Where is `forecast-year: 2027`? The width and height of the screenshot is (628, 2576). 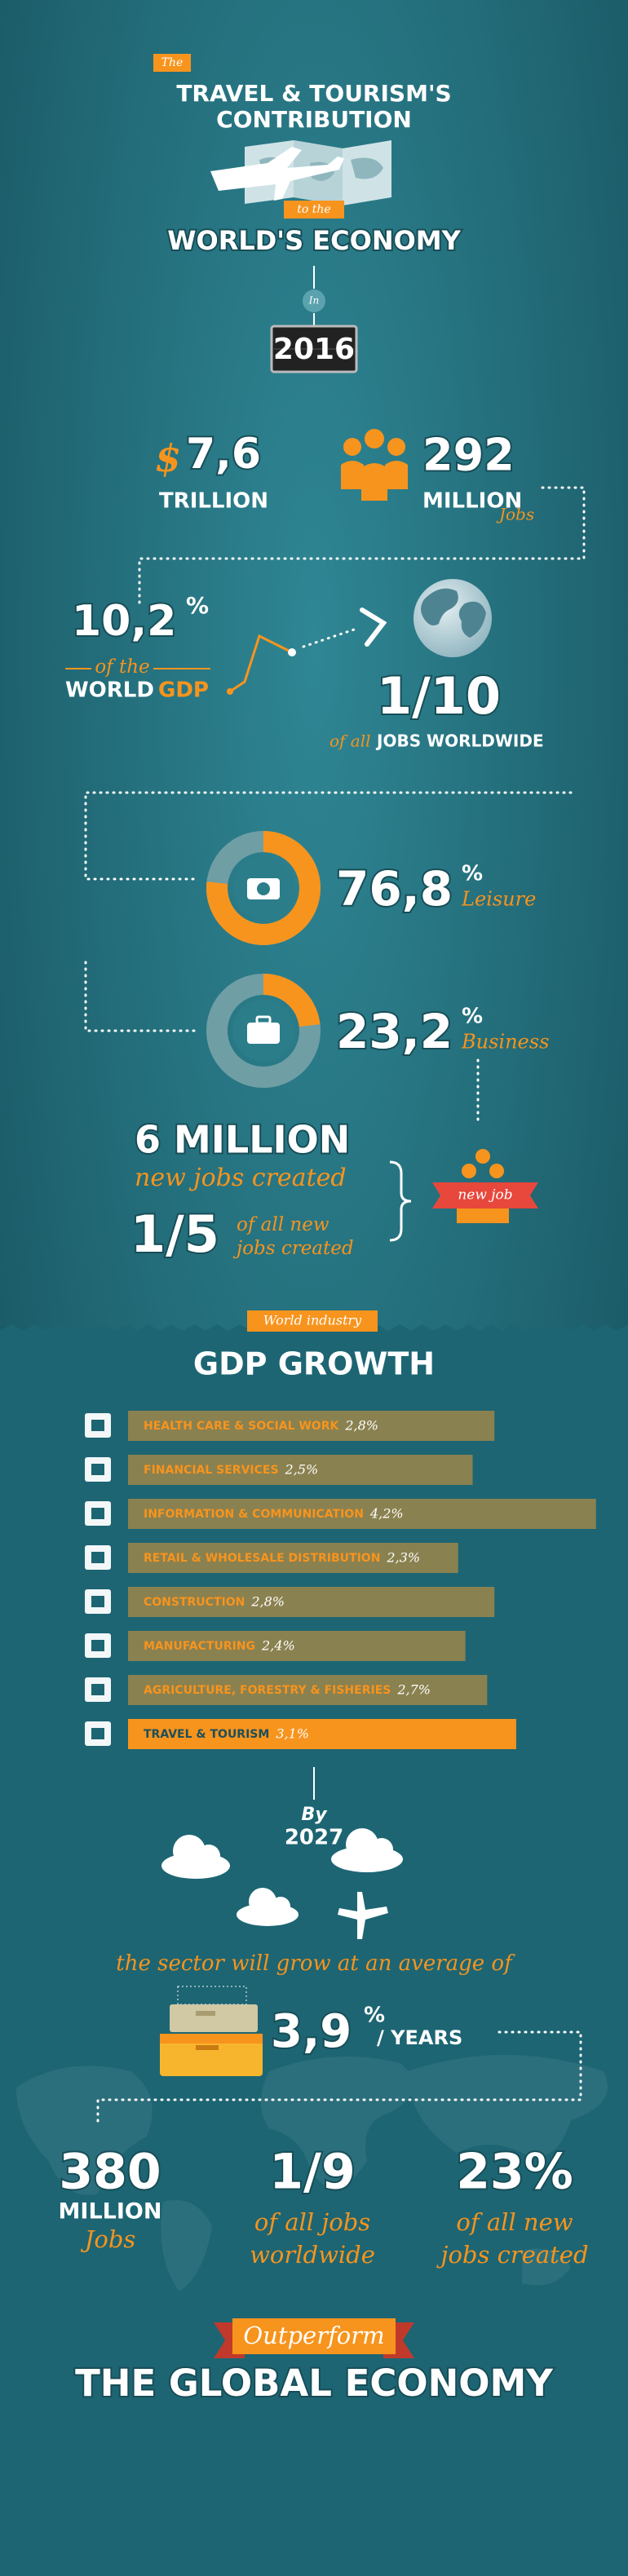 forecast-year: 2027 is located at coordinates (314, 1838).